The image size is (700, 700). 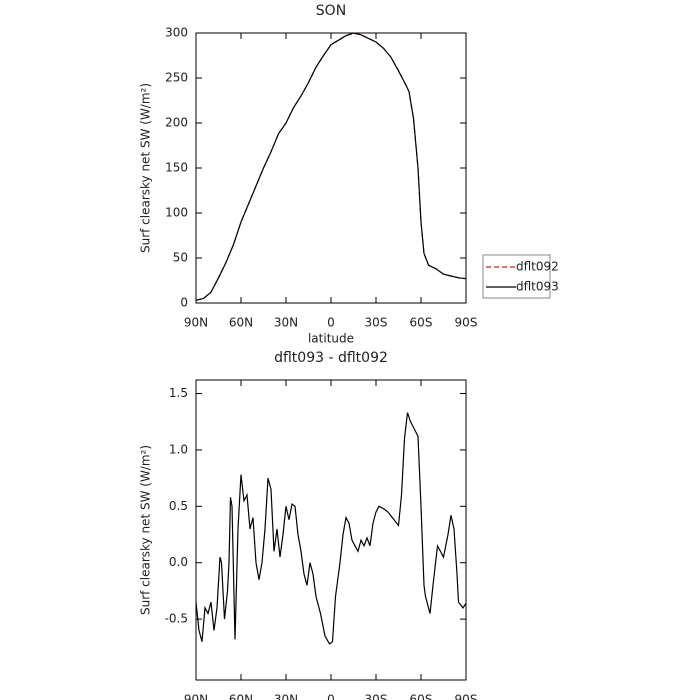 I want to click on y-tick-label: -0.5, so click(x=176, y=619).